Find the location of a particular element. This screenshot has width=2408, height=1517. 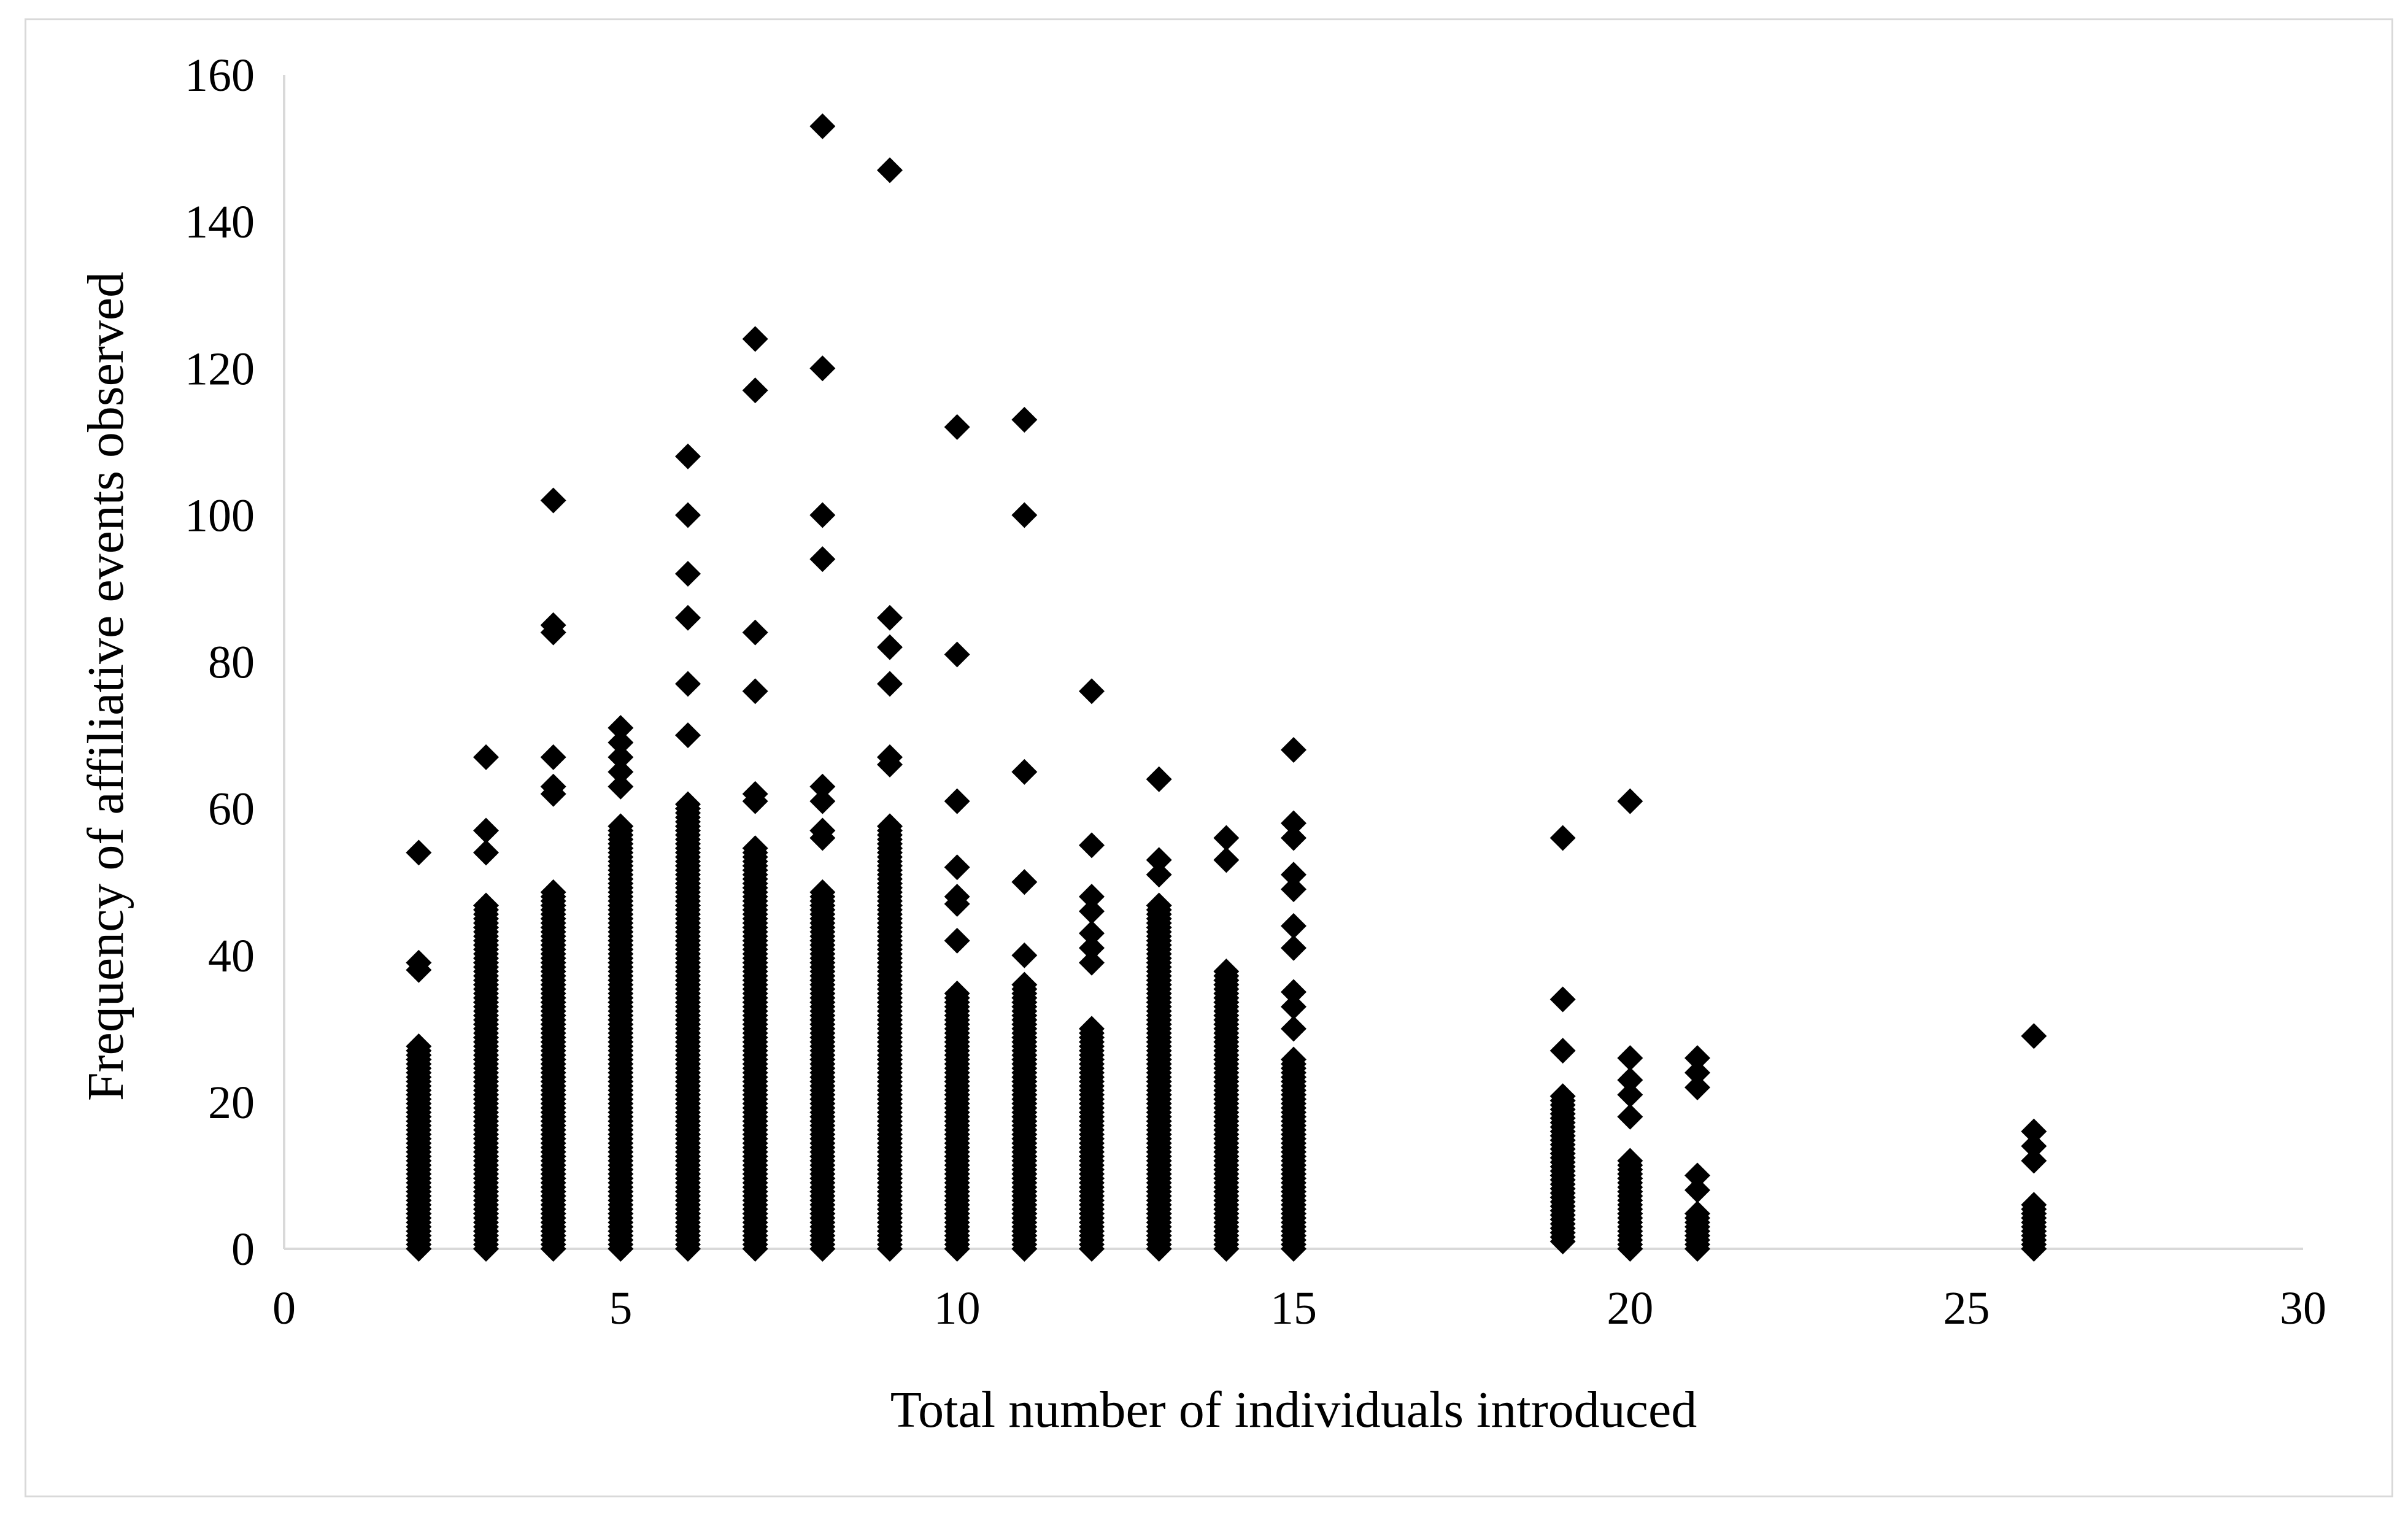

x-tick-label: 10 is located at coordinates (958, 1308).